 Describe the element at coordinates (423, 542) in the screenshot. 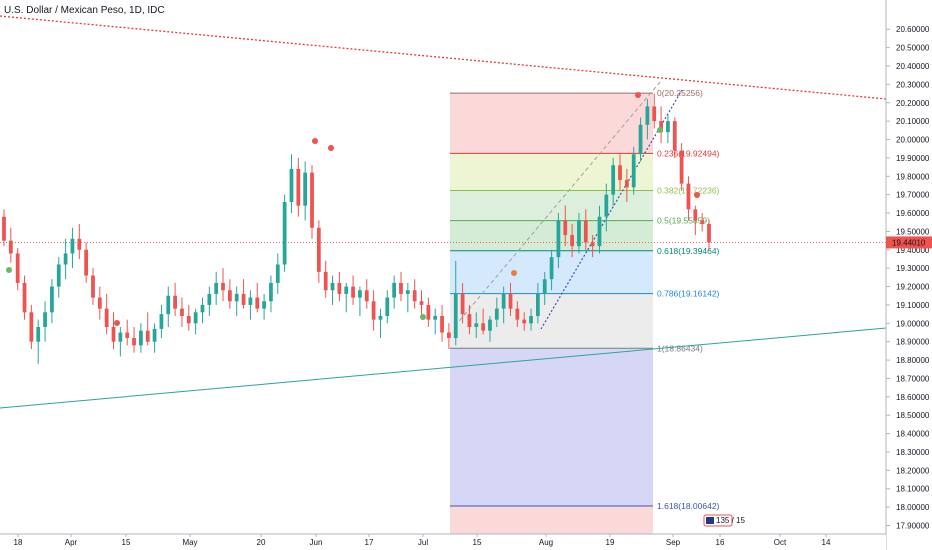

I see `x-tick-label: Jul` at that location.